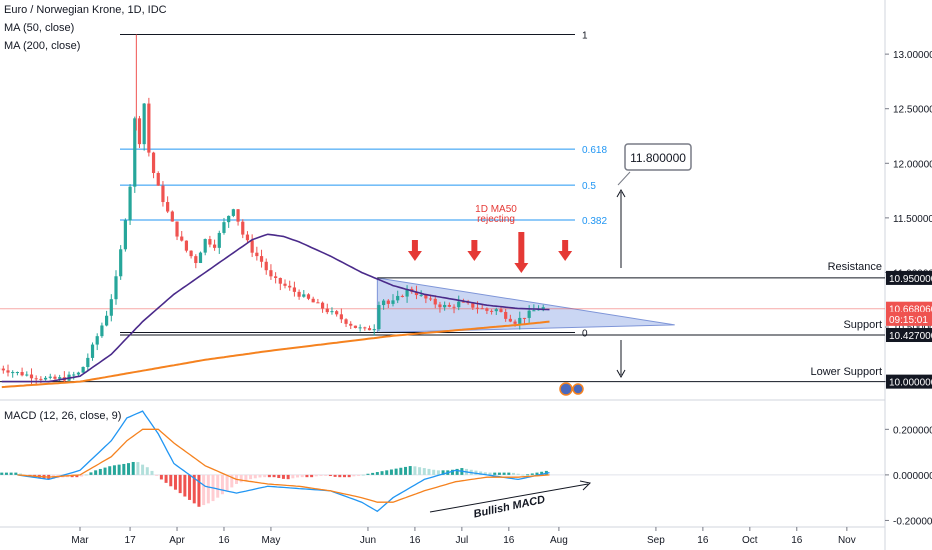  Describe the element at coordinates (578, 389) in the screenshot. I see `event-marker` at that location.